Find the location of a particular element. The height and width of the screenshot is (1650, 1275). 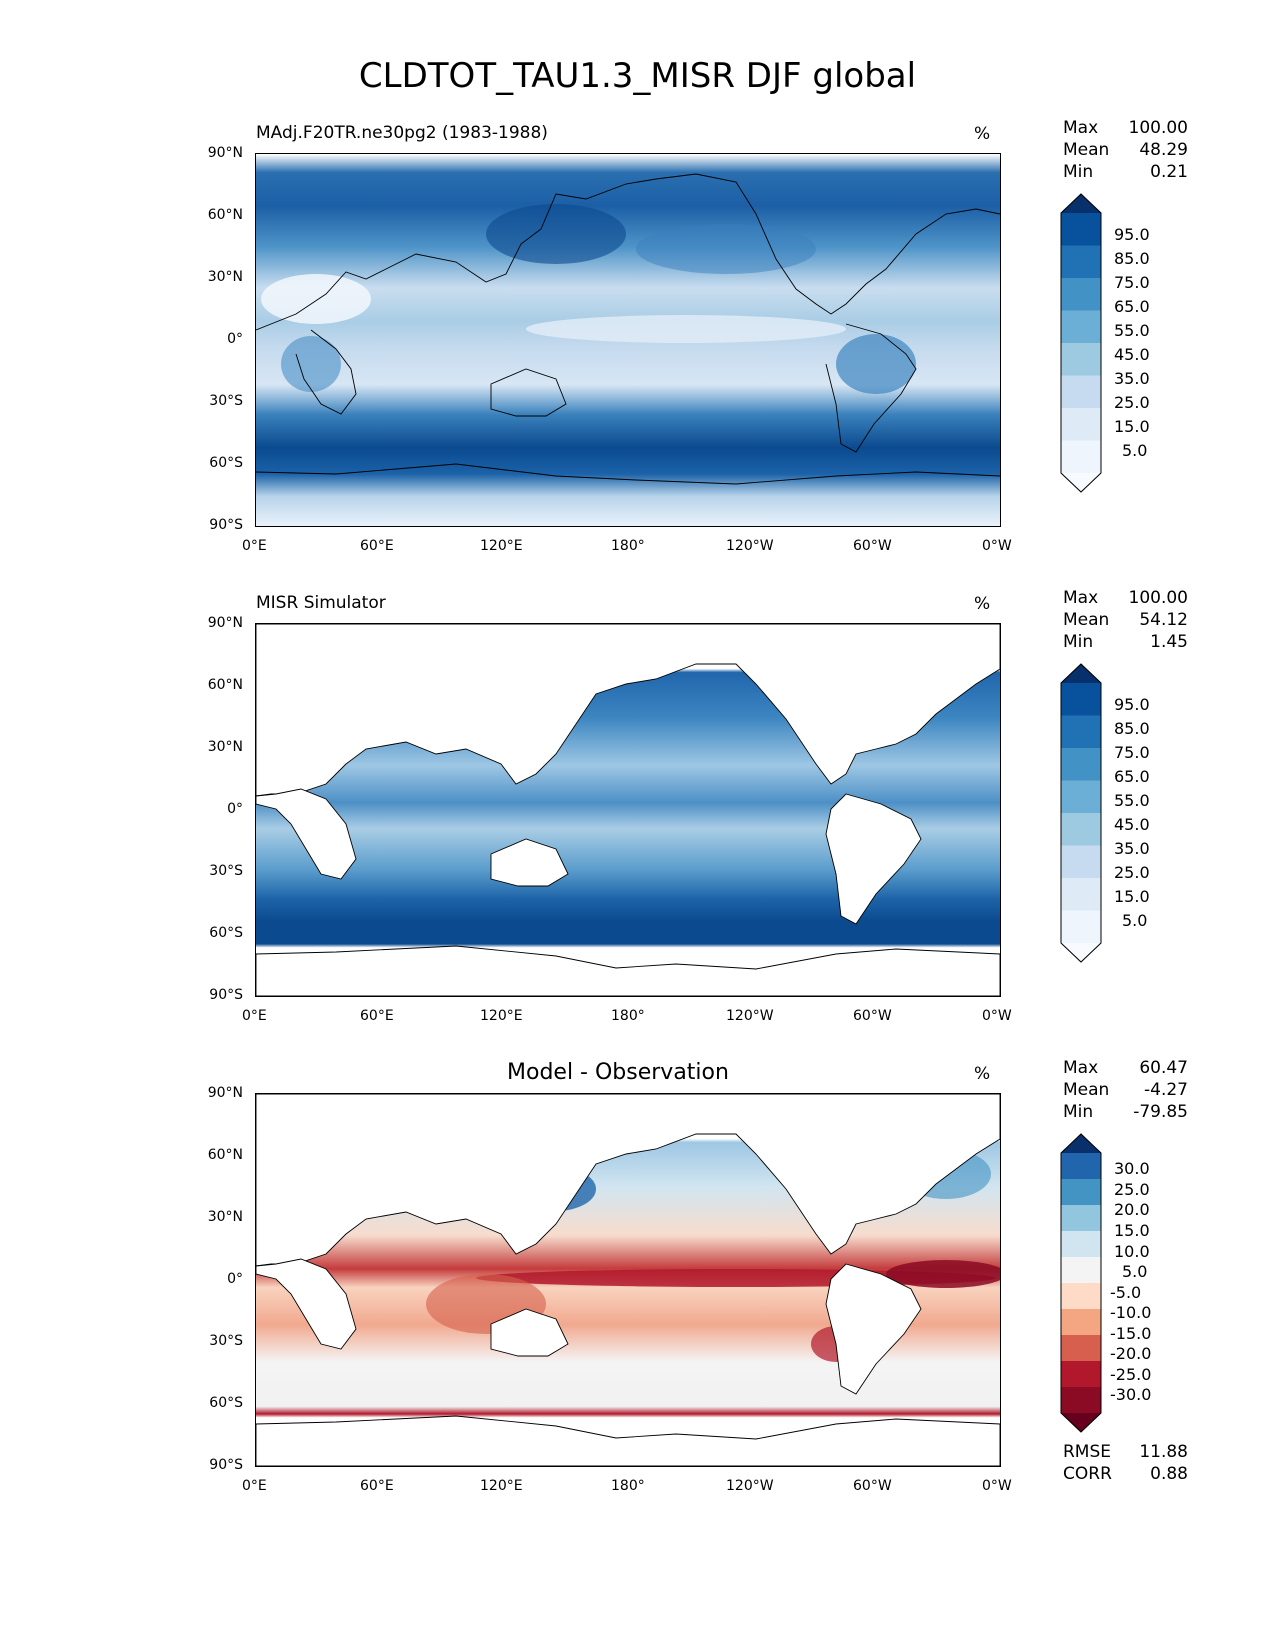

stat-label: Max is located at coordinates (1081, 1068).